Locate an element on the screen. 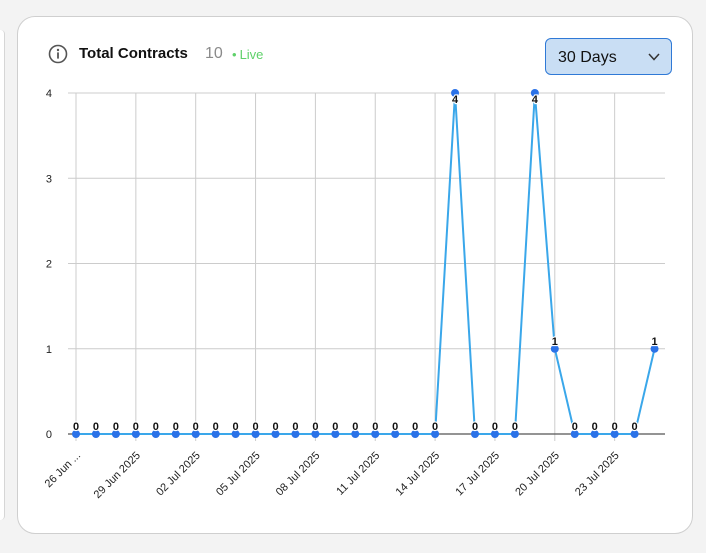  period-dropdown: 30 Days is located at coordinates (608, 56).